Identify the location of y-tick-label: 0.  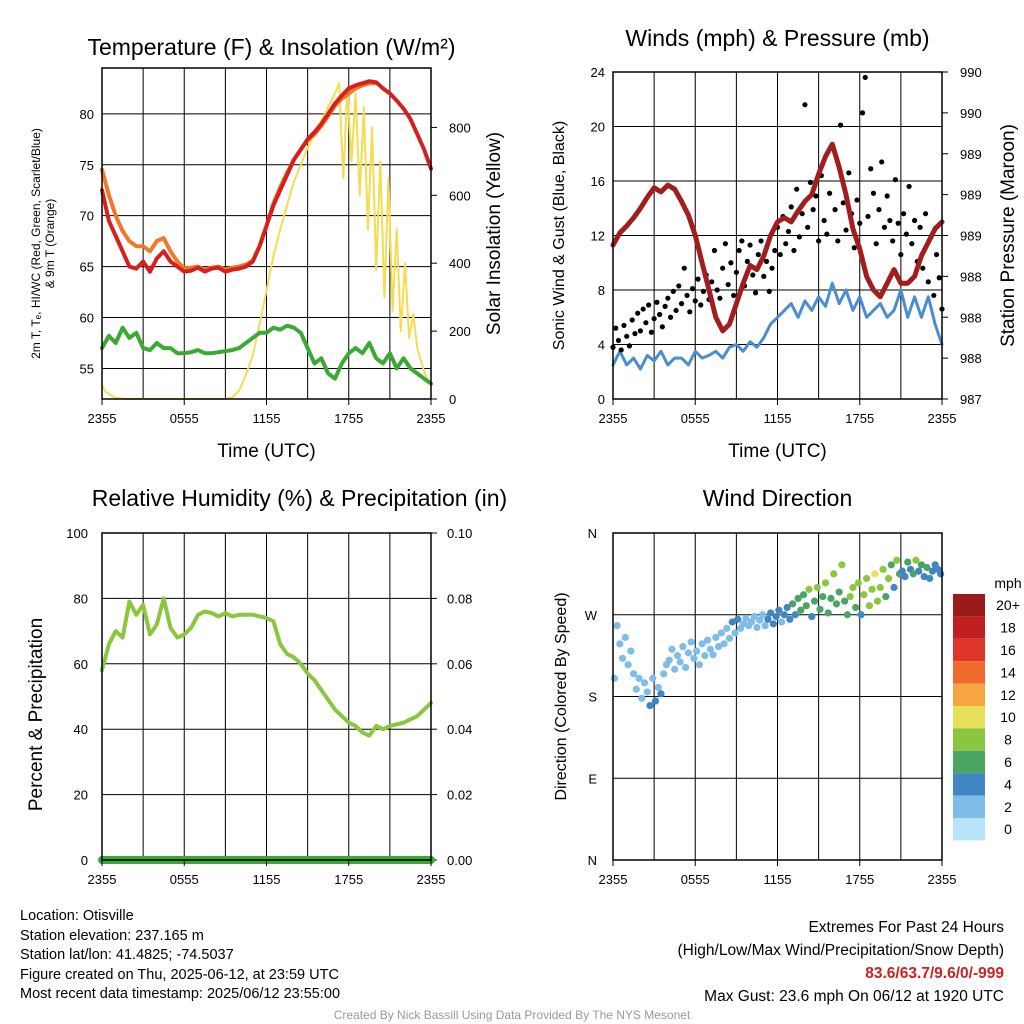
(601, 399).